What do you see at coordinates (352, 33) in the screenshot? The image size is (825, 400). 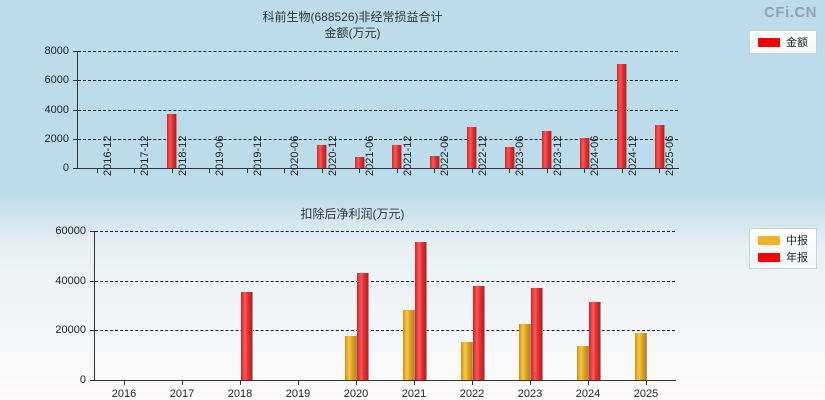 I see `chart-subtitle: 金额(万元)` at bounding box center [352, 33].